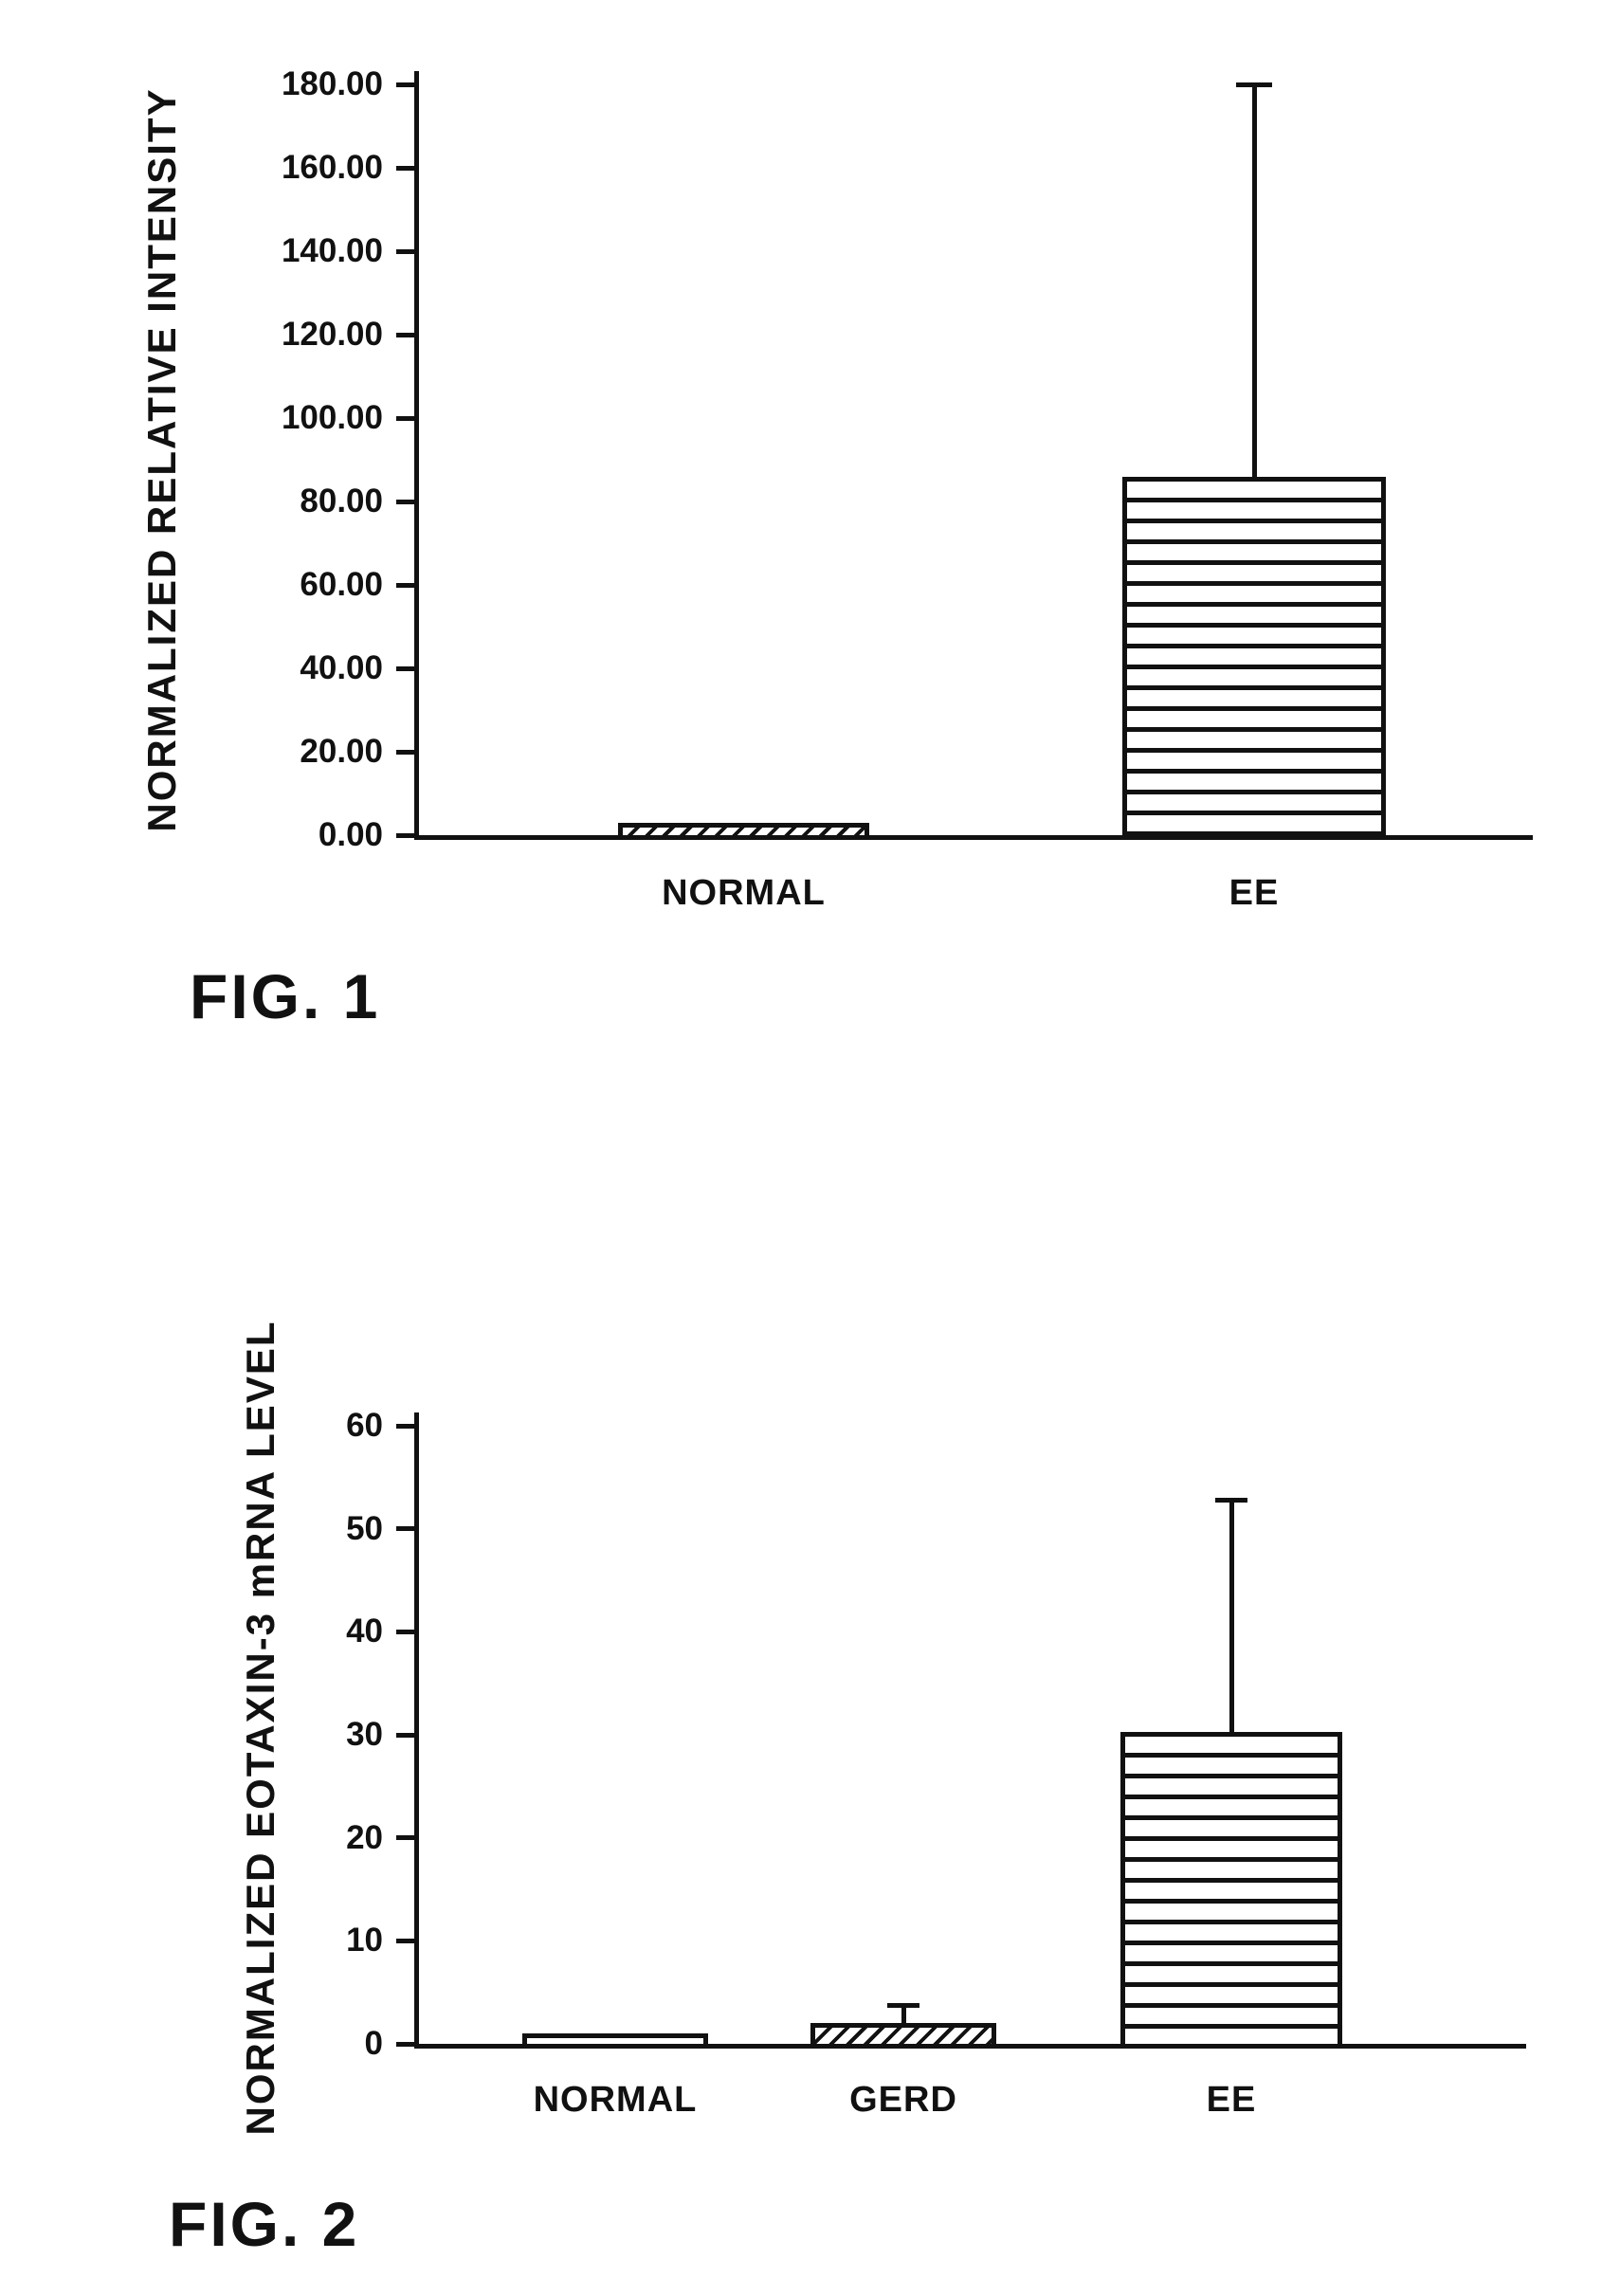  What do you see at coordinates (364, 1940) in the screenshot?
I see `fig2-ytick-label: 10` at bounding box center [364, 1940].